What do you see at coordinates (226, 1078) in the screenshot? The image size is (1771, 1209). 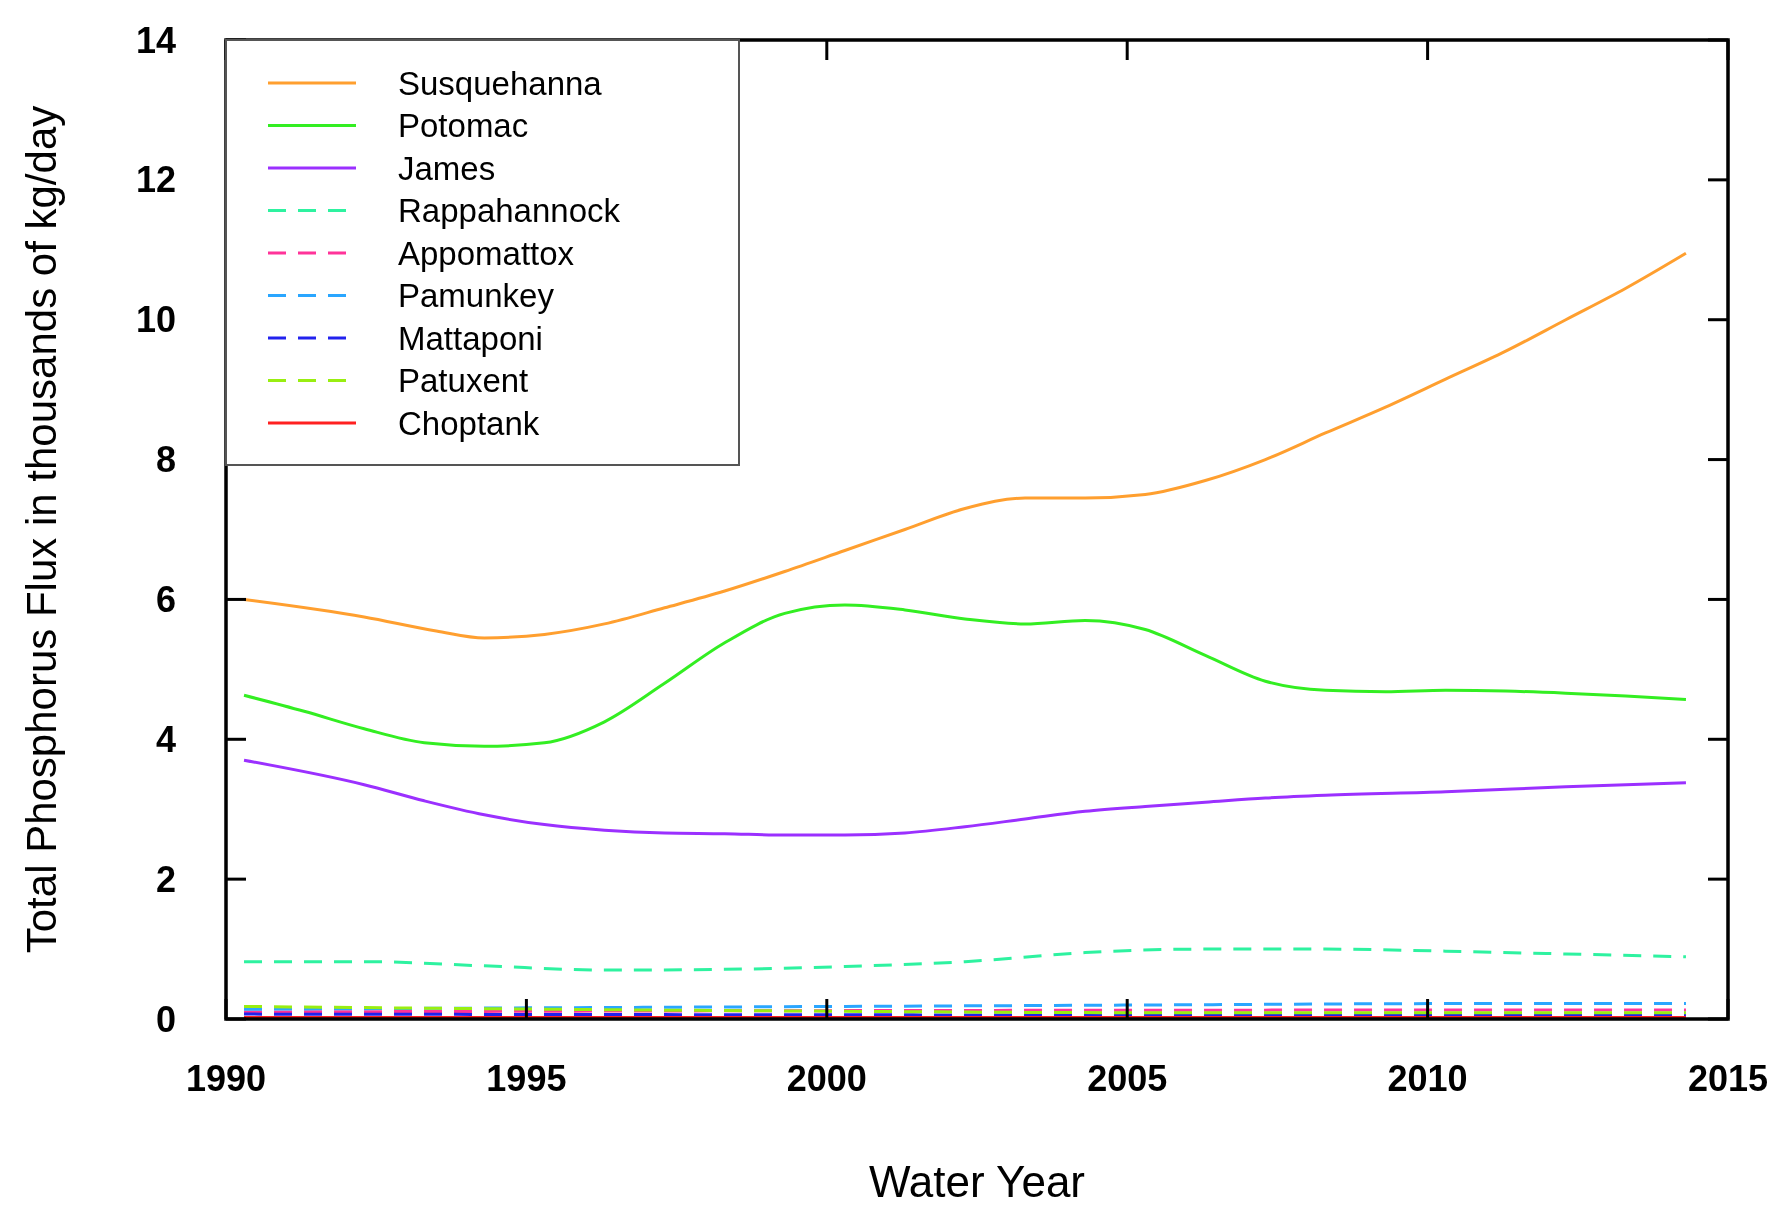 I see `x-tick-label: 1990` at bounding box center [226, 1078].